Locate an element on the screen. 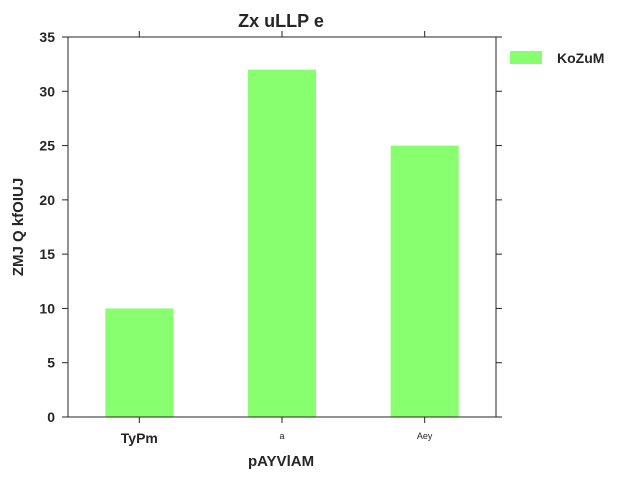  legend: KoZuM is located at coordinates (557, 58).